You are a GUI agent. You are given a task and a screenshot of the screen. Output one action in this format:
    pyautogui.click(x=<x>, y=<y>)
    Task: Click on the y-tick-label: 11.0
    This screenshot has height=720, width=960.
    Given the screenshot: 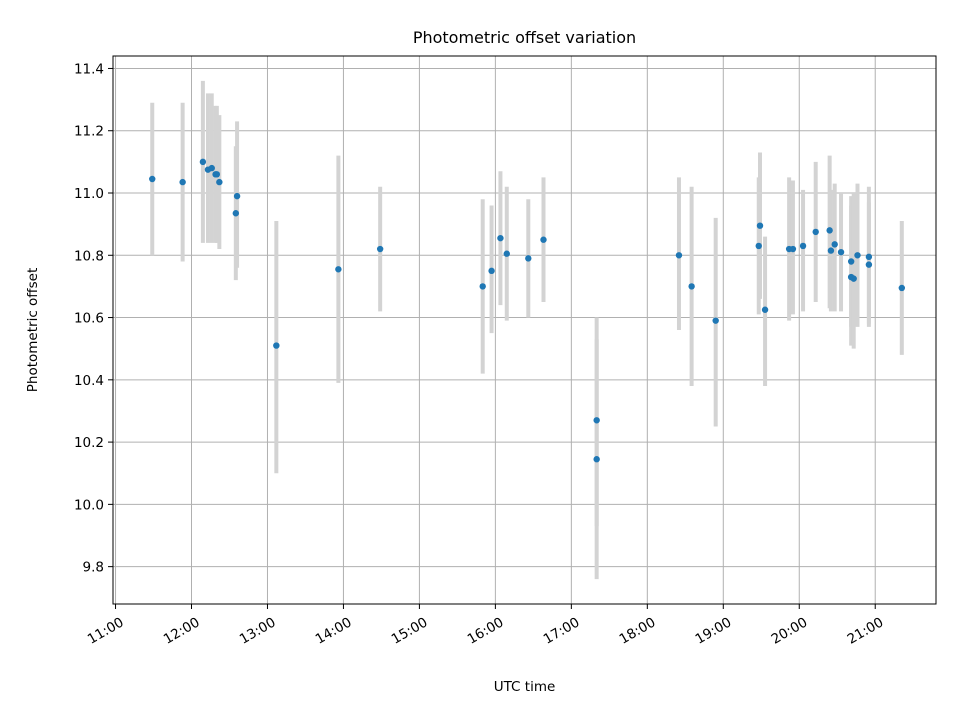 What is the action you would take?
    pyautogui.click(x=89, y=194)
    